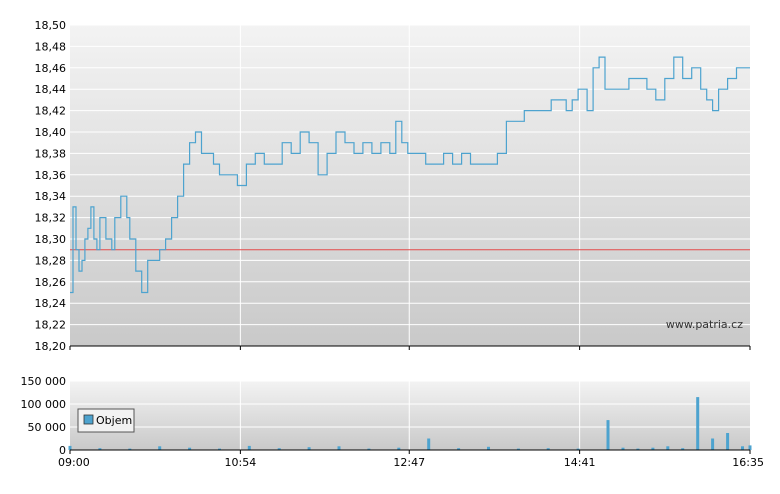 This screenshot has height=494, width=780. Describe the element at coordinates (51, 89) in the screenshot. I see `price-y-tick-label: 18,44` at that location.